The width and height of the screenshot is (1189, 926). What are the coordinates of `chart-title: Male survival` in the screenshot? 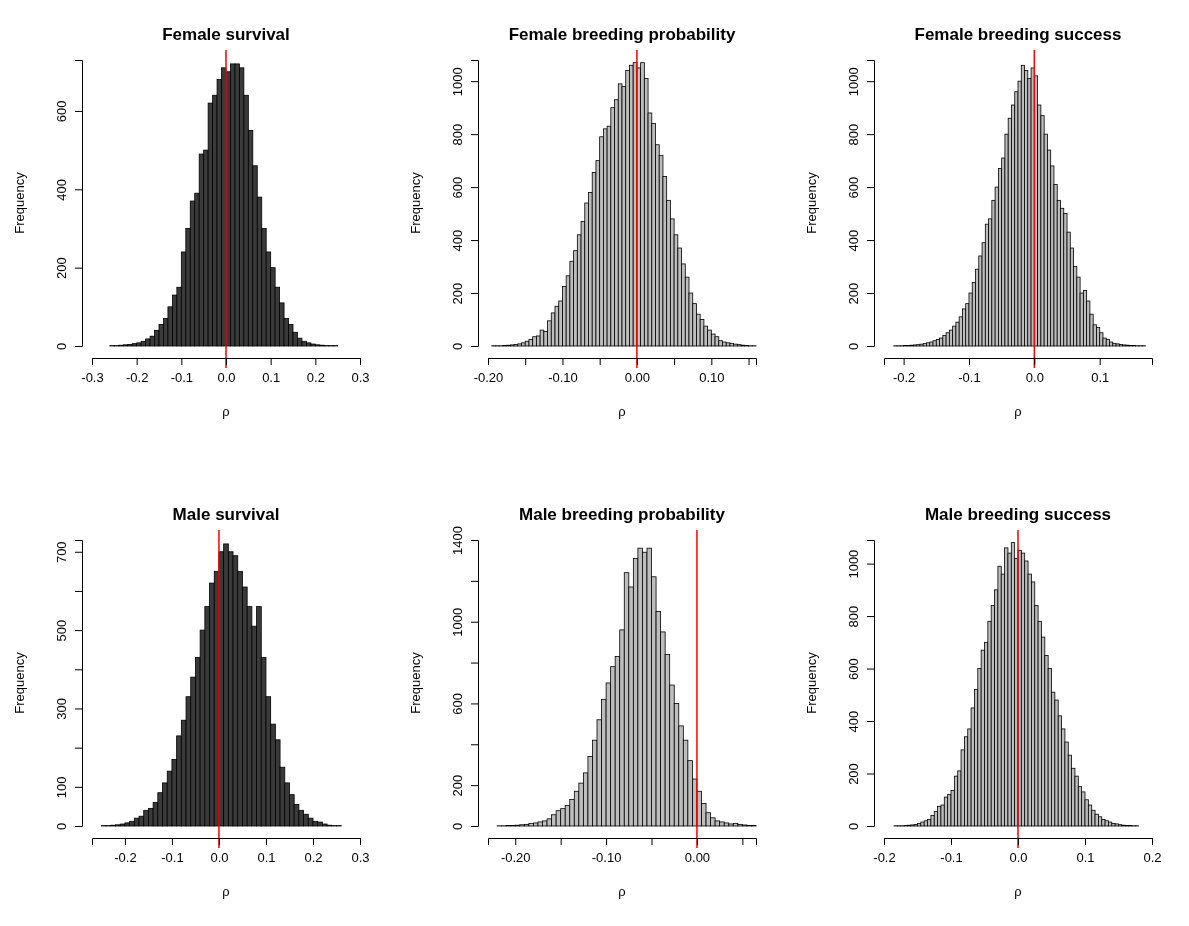 It's located at (226, 514).